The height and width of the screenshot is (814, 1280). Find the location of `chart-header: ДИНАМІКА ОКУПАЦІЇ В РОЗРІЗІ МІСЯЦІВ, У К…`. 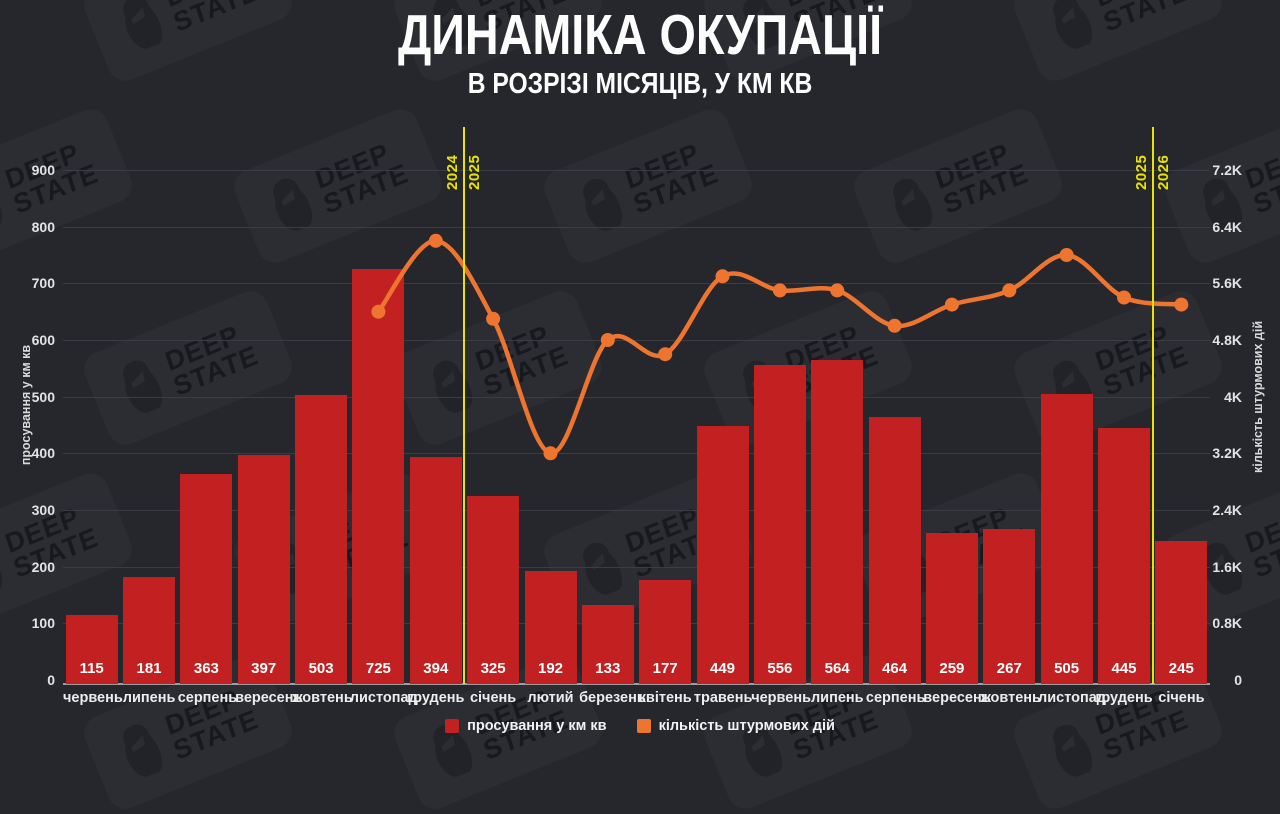

chart-header: ДИНАМІКА ОКУПАЦІЇ В РОЗРІЗІ МІСЯЦІВ, У К… is located at coordinates (640, 50).